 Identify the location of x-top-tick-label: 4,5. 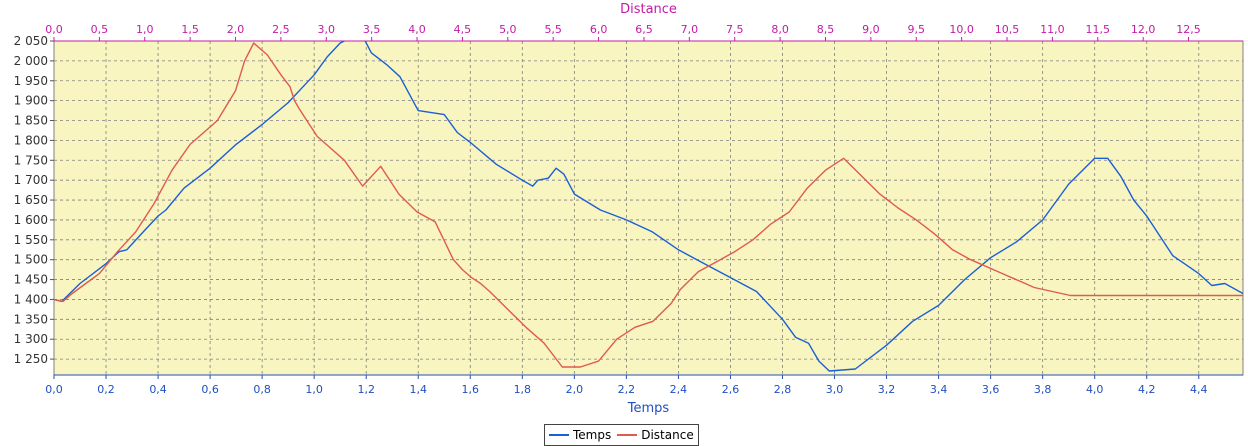
(463, 29).